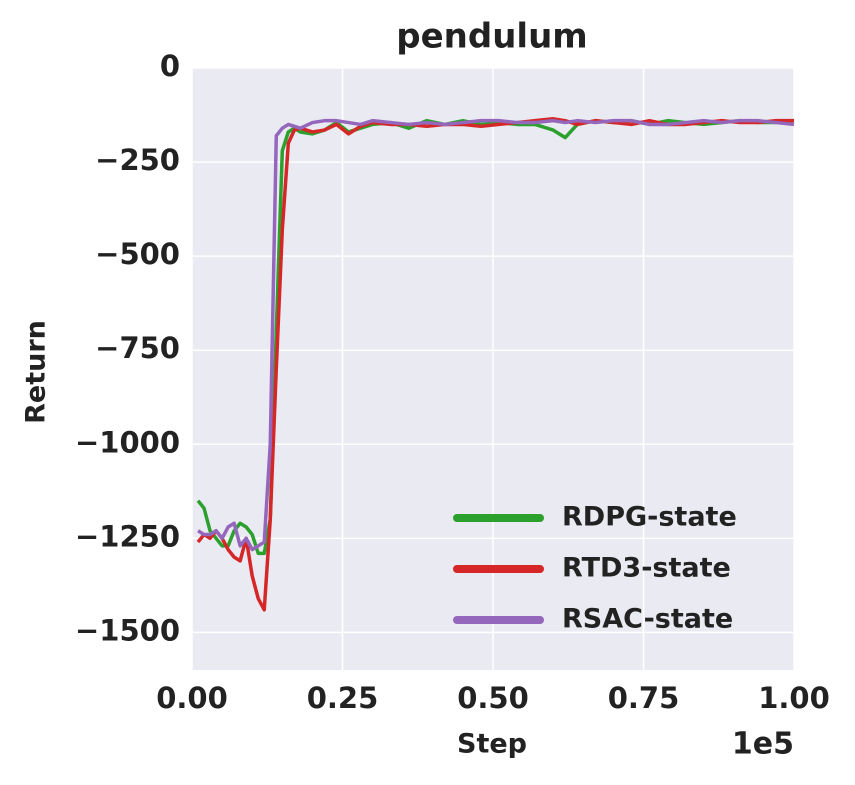 The height and width of the screenshot is (785, 855). I want to click on y-tick-label: −250, so click(137, 160).